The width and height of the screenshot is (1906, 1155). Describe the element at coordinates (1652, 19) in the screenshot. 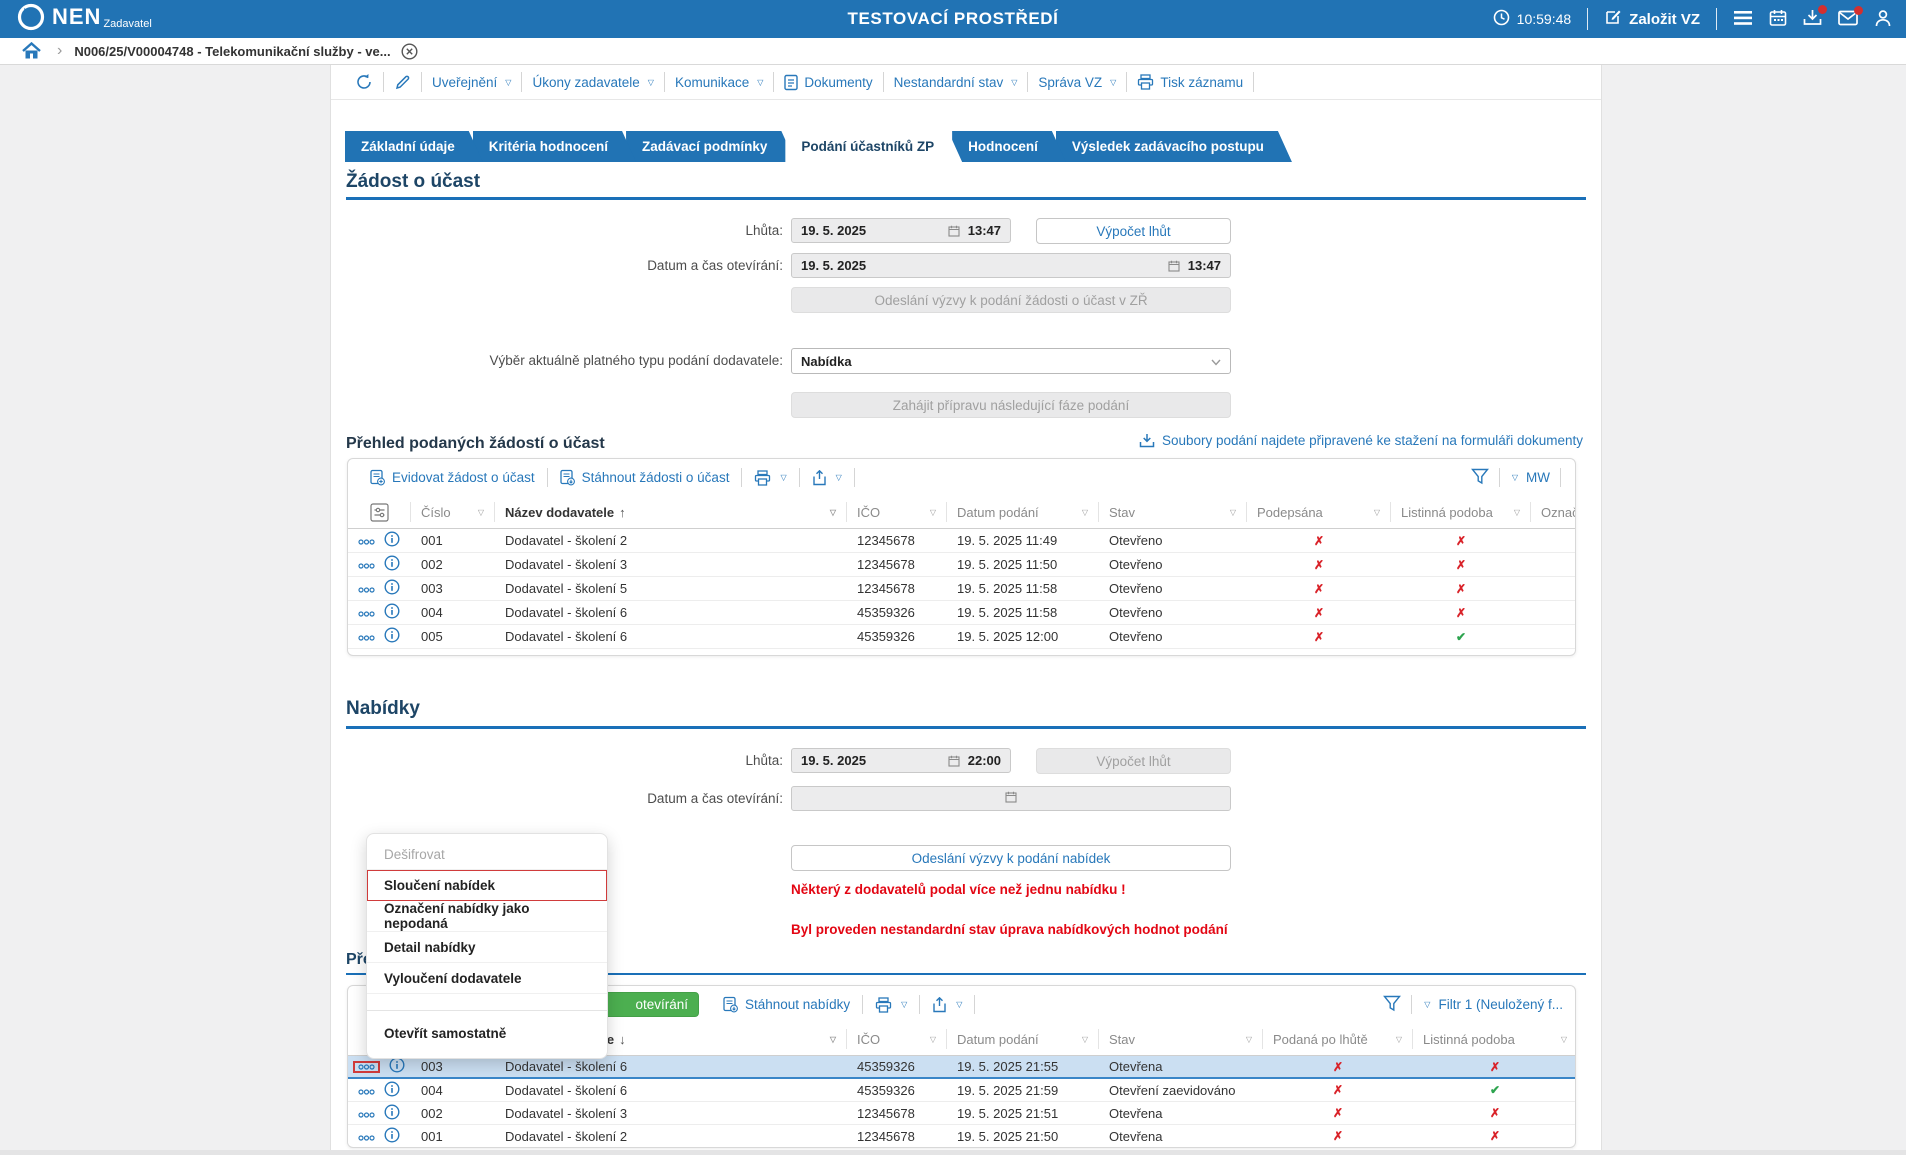

I see `create-vz-button: Založit VZ` at that location.